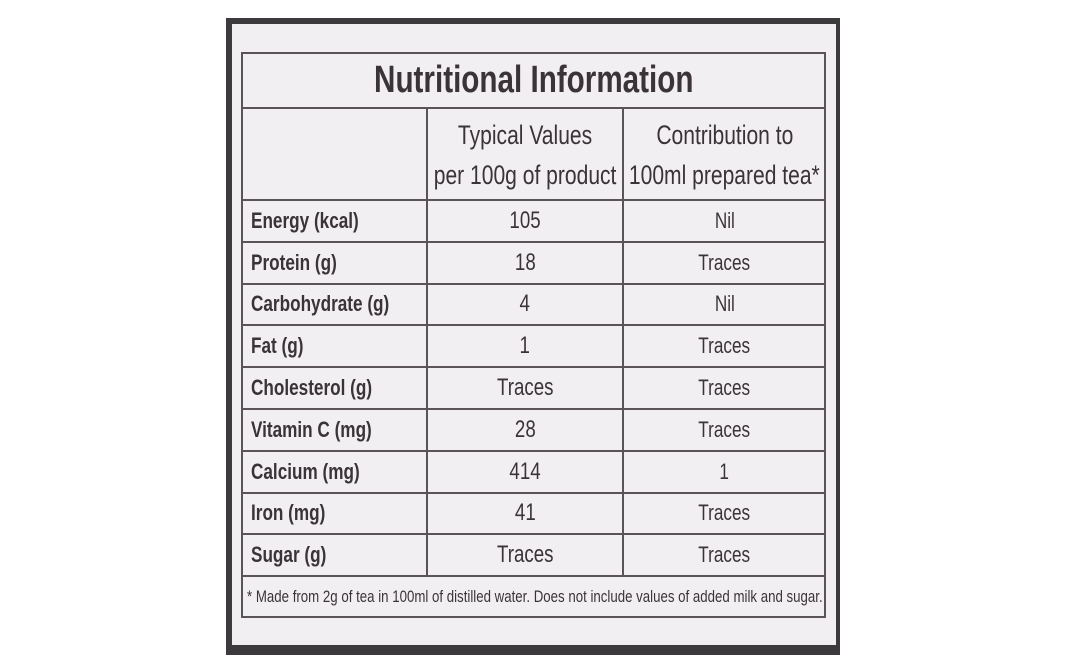  I want to click on typical-value-cell: 18, so click(525, 263).